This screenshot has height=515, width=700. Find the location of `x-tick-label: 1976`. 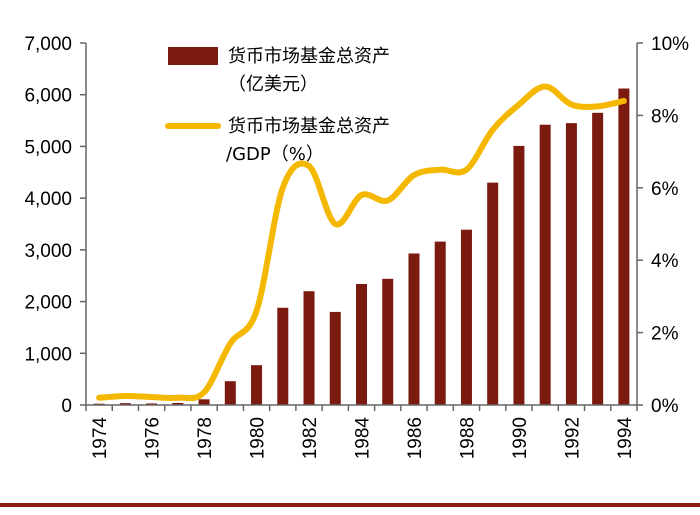

x-tick-label: 1976 is located at coordinates (153, 438).